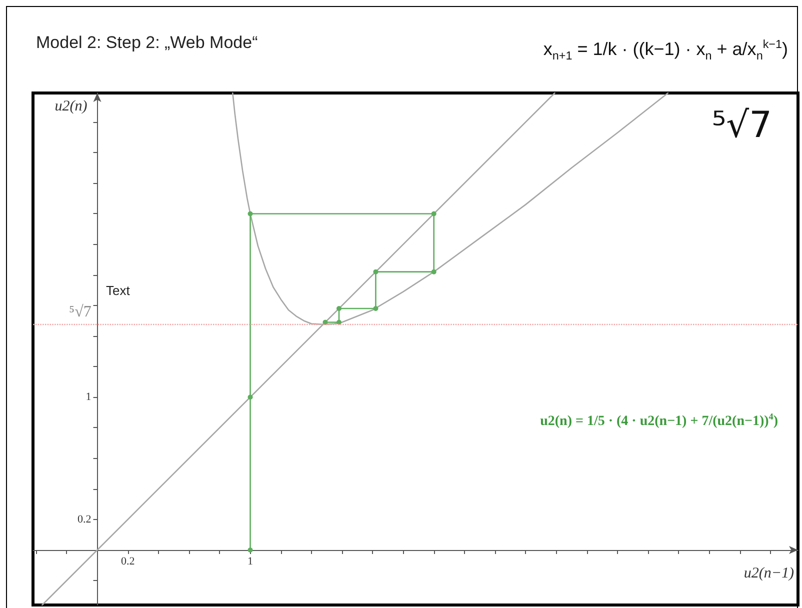  I want to click on annotation: Text, so click(118, 290).